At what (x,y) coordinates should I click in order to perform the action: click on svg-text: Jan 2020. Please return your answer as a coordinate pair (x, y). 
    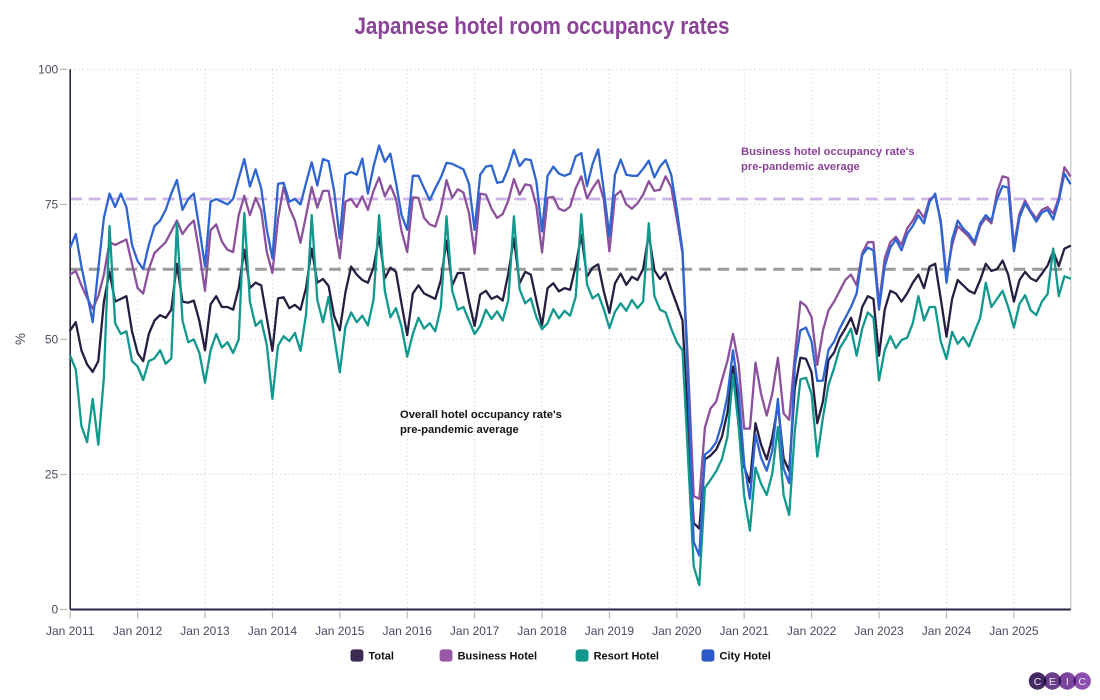
    Looking at the image, I should click on (677, 631).